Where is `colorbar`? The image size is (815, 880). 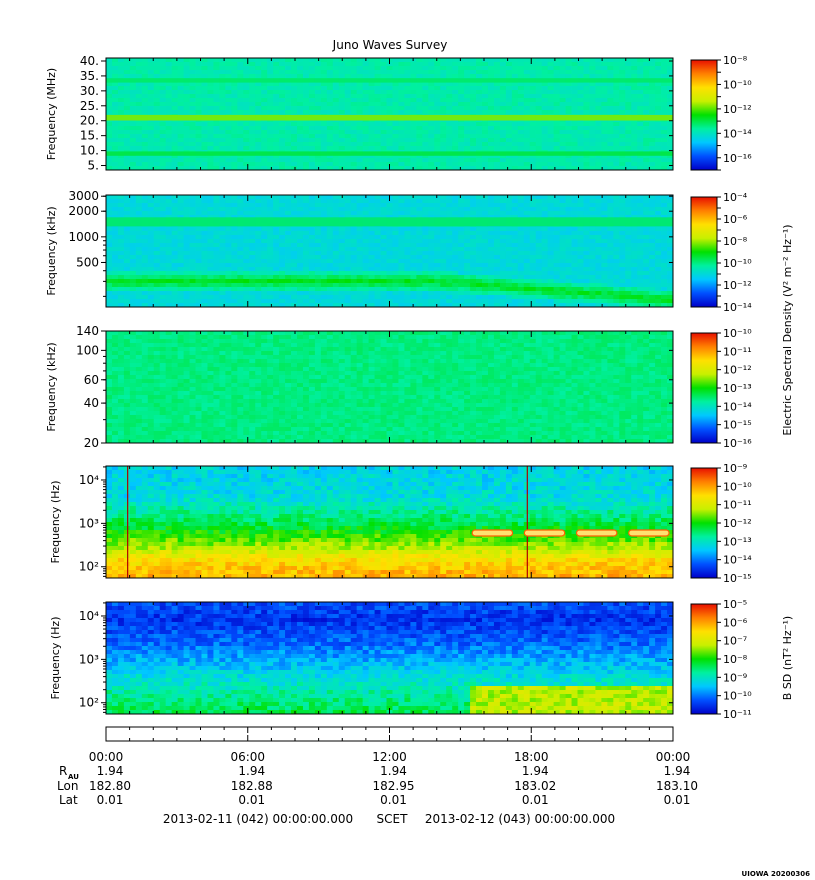 colorbar is located at coordinates (704, 115).